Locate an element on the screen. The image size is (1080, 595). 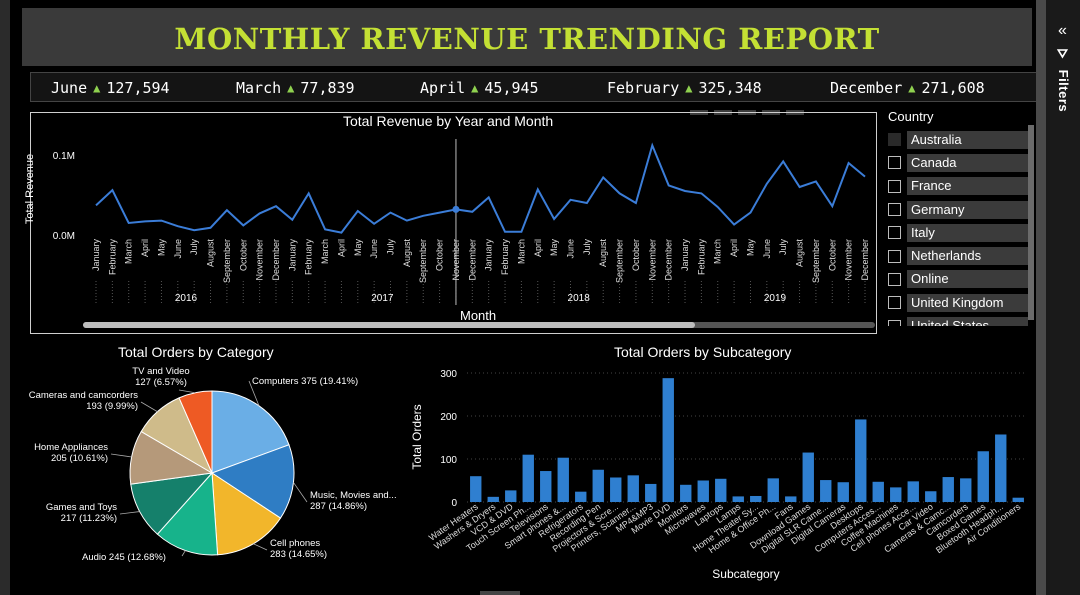
title-bar: MONTHLY REVENUE TRENDING REPORT is located at coordinates (527, 37).